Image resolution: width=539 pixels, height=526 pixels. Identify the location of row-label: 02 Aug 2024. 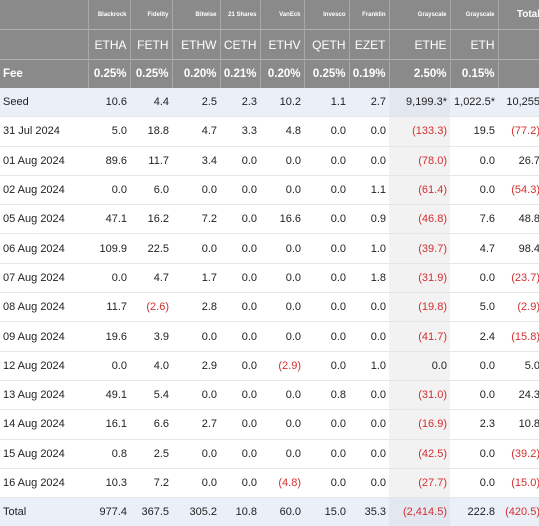
(44, 190).